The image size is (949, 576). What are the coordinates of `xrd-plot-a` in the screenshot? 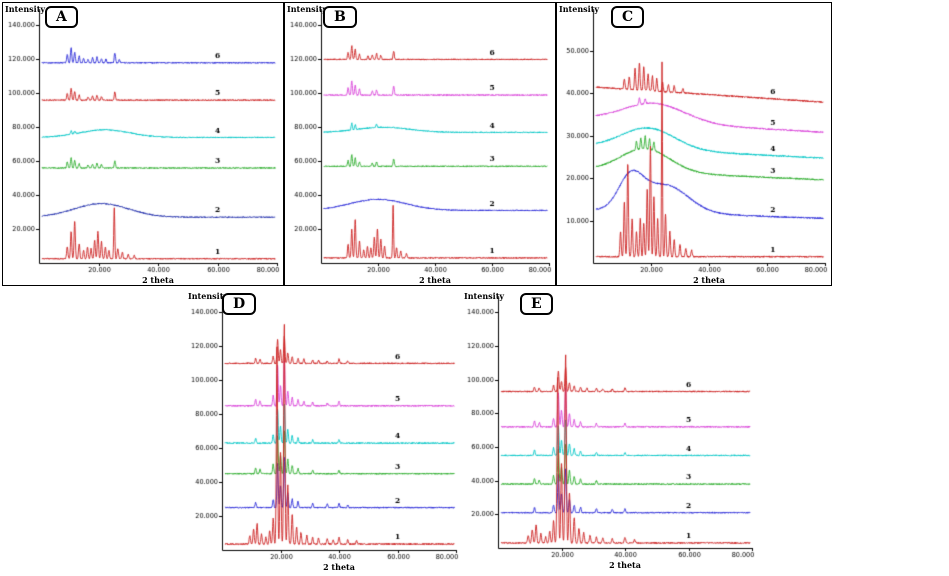 It's located at (143, 144).